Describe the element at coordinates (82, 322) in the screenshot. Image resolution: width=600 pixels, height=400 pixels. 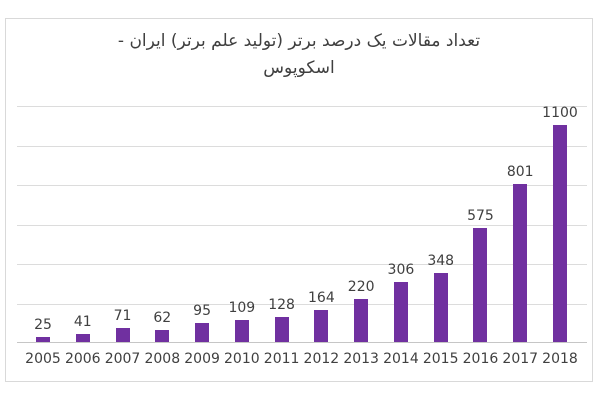
I see `bar-value-label: 41` at that location.